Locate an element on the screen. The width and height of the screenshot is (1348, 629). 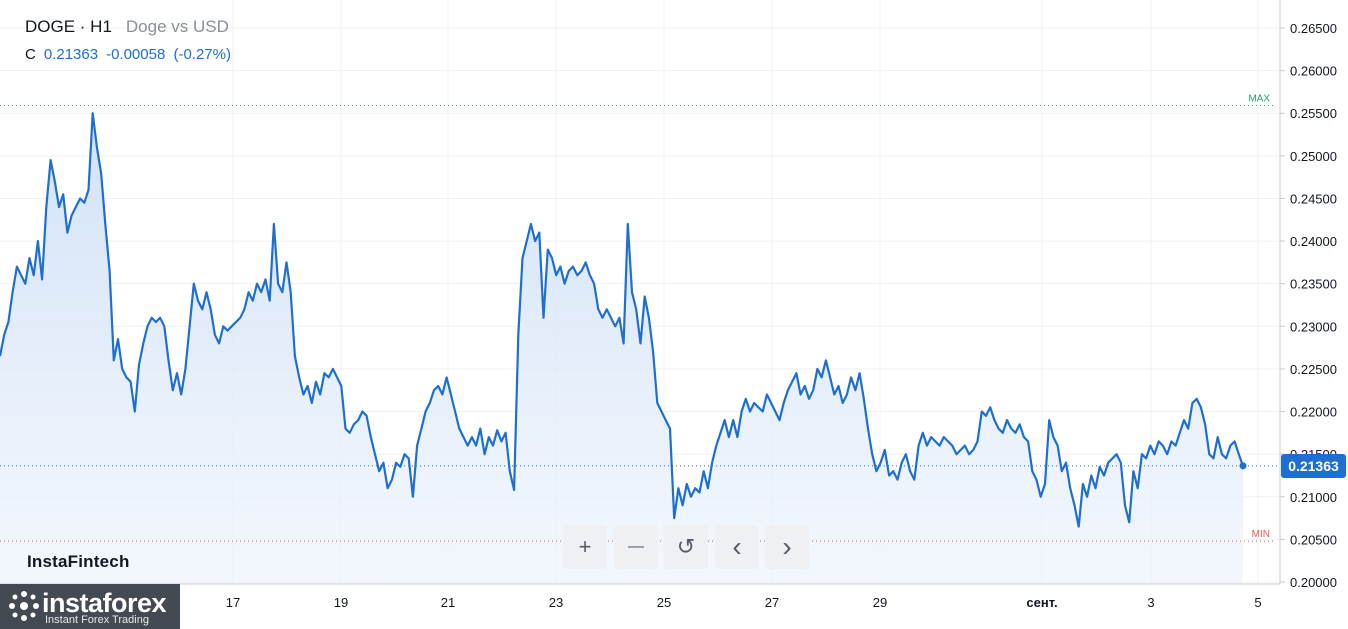
x-tick-label: 27 is located at coordinates (772, 602).